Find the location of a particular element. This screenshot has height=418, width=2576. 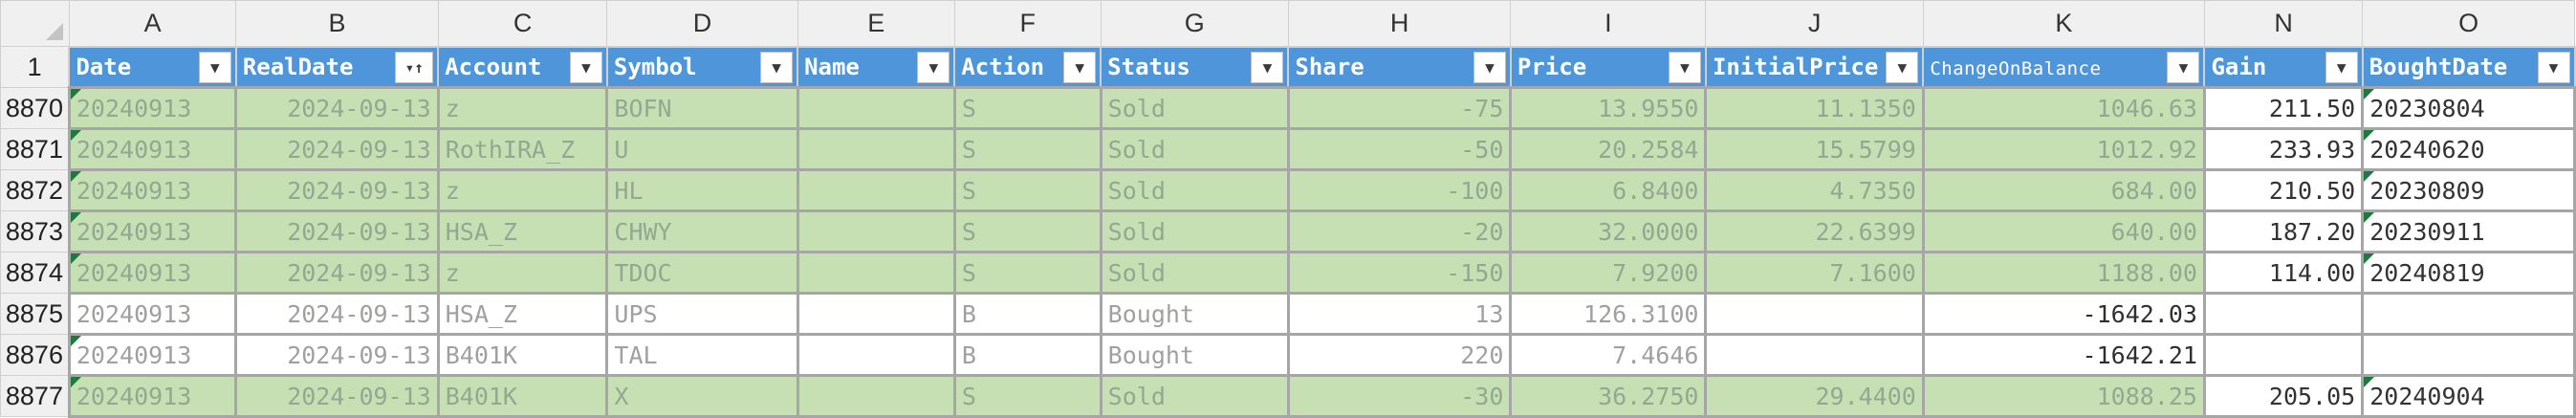

cell-account: RothIRA_Z is located at coordinates (522, 149).